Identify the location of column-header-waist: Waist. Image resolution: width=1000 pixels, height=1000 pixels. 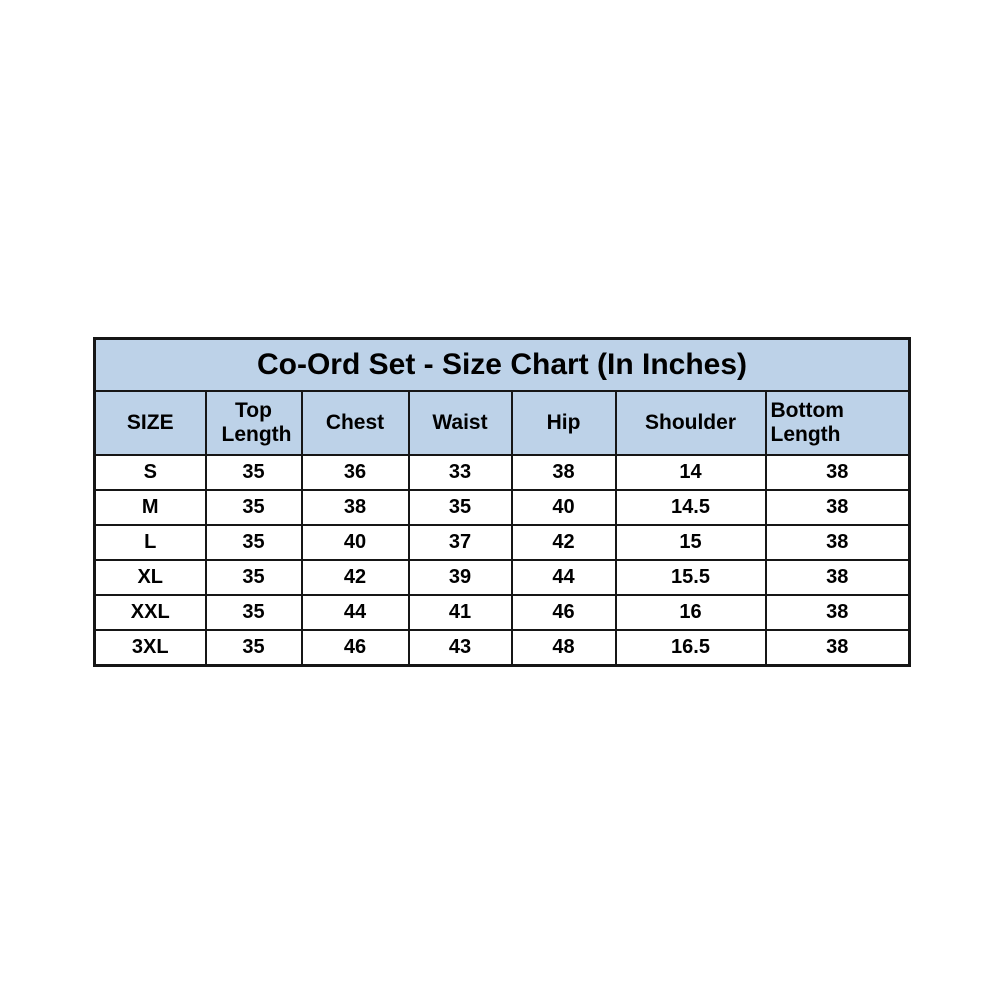
(460, 423).